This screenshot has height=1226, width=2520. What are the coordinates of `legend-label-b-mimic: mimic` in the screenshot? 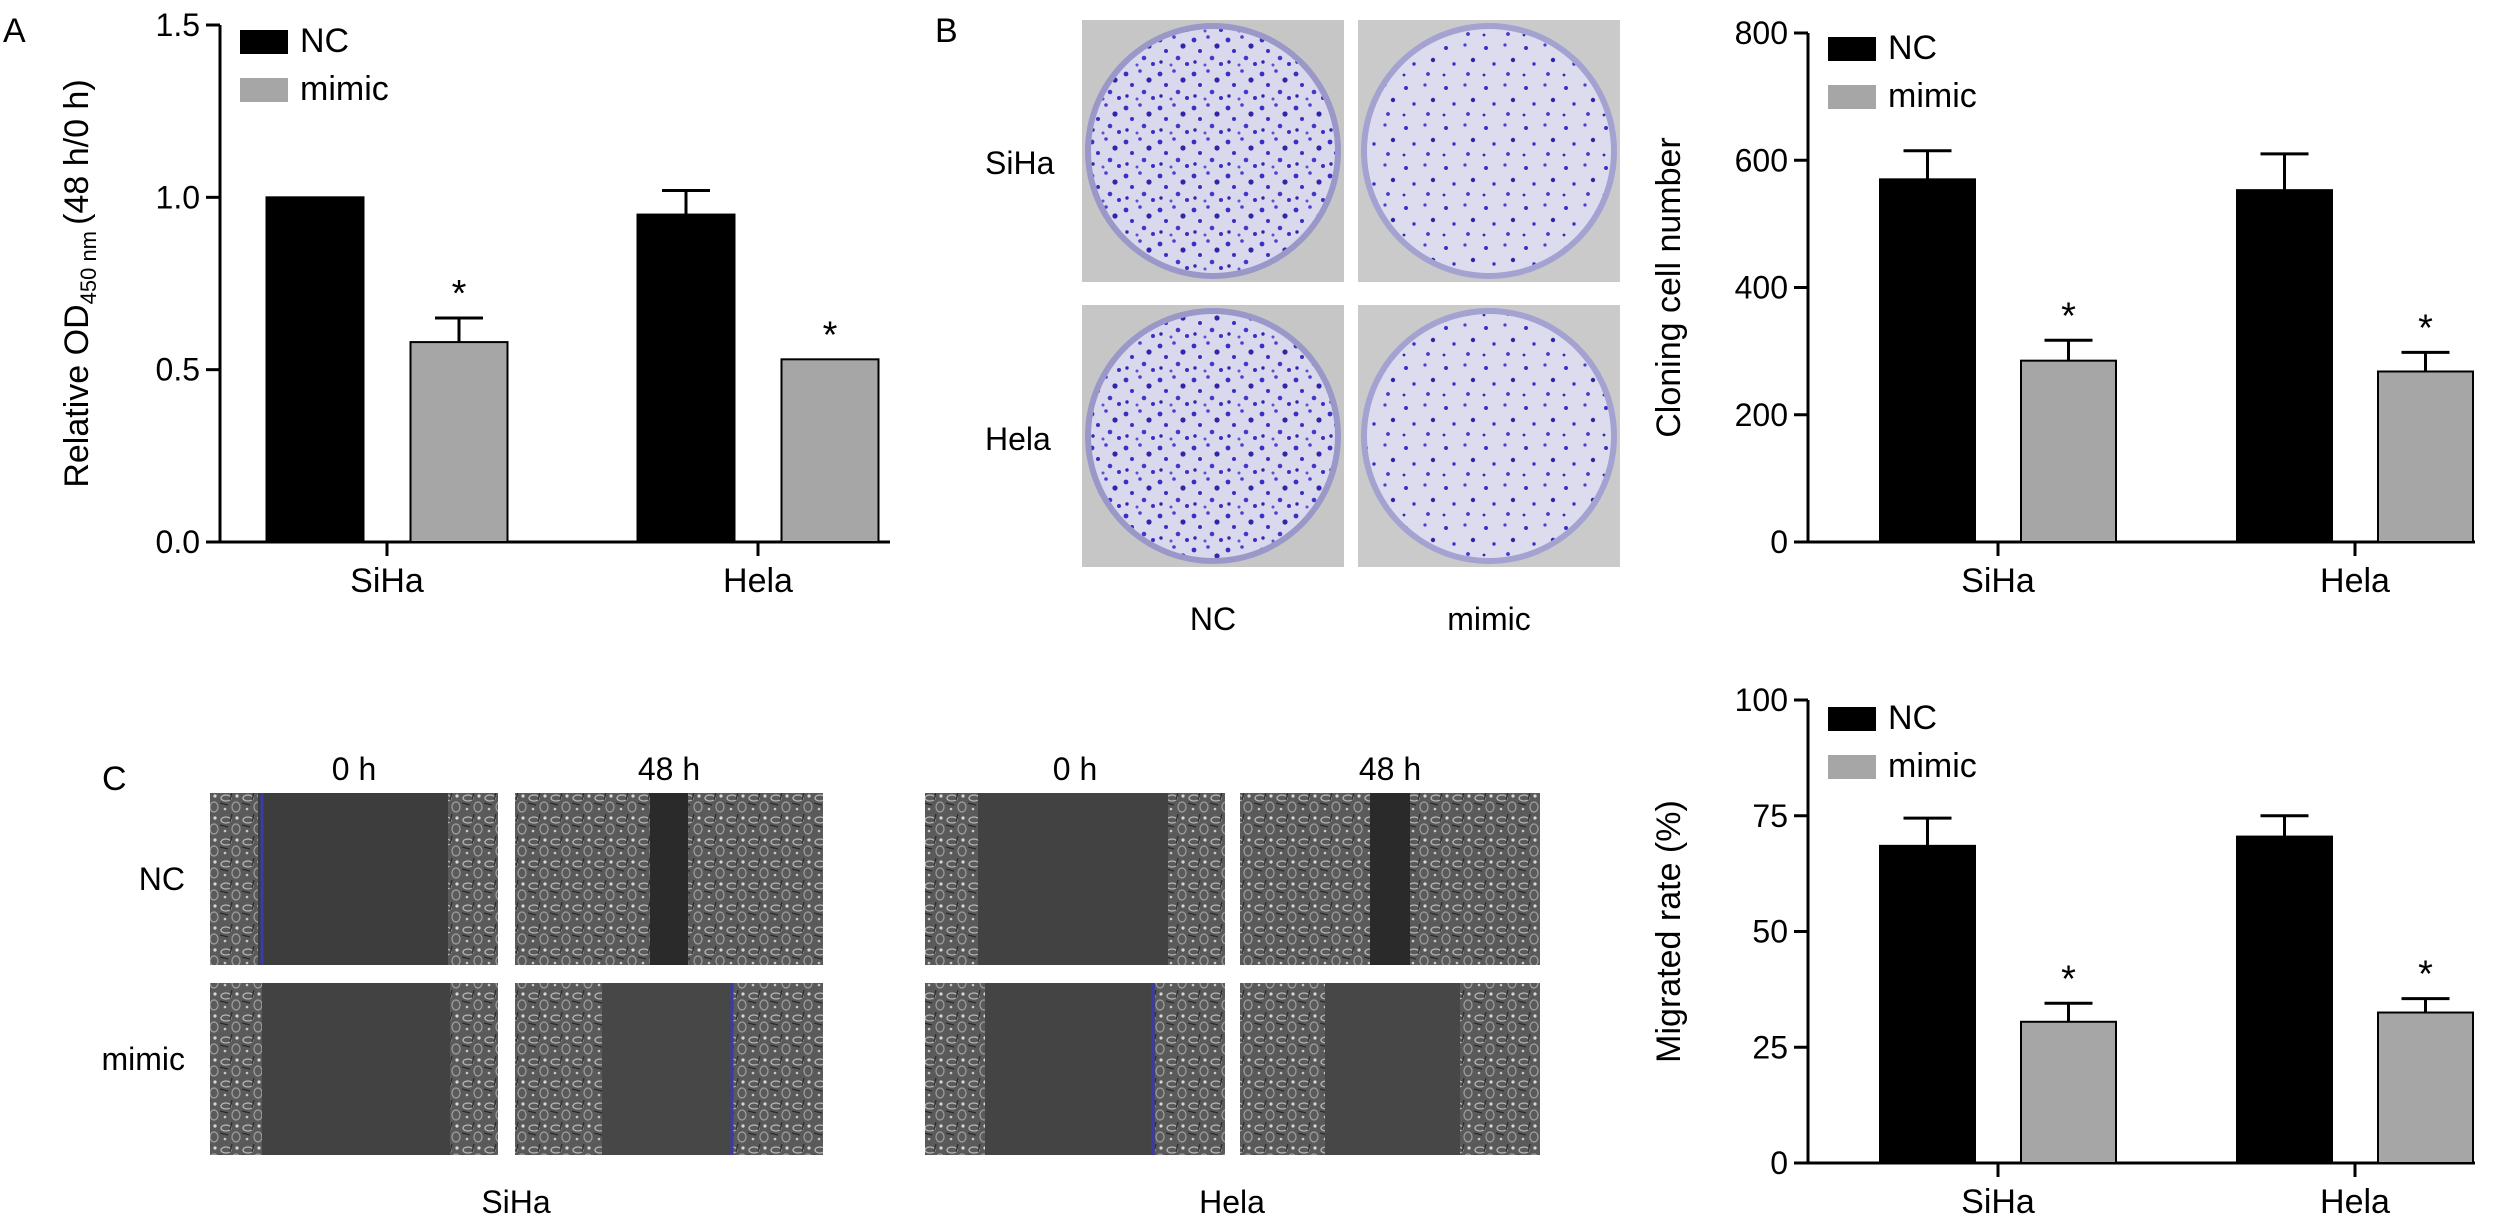 It's located at (1932, 96).